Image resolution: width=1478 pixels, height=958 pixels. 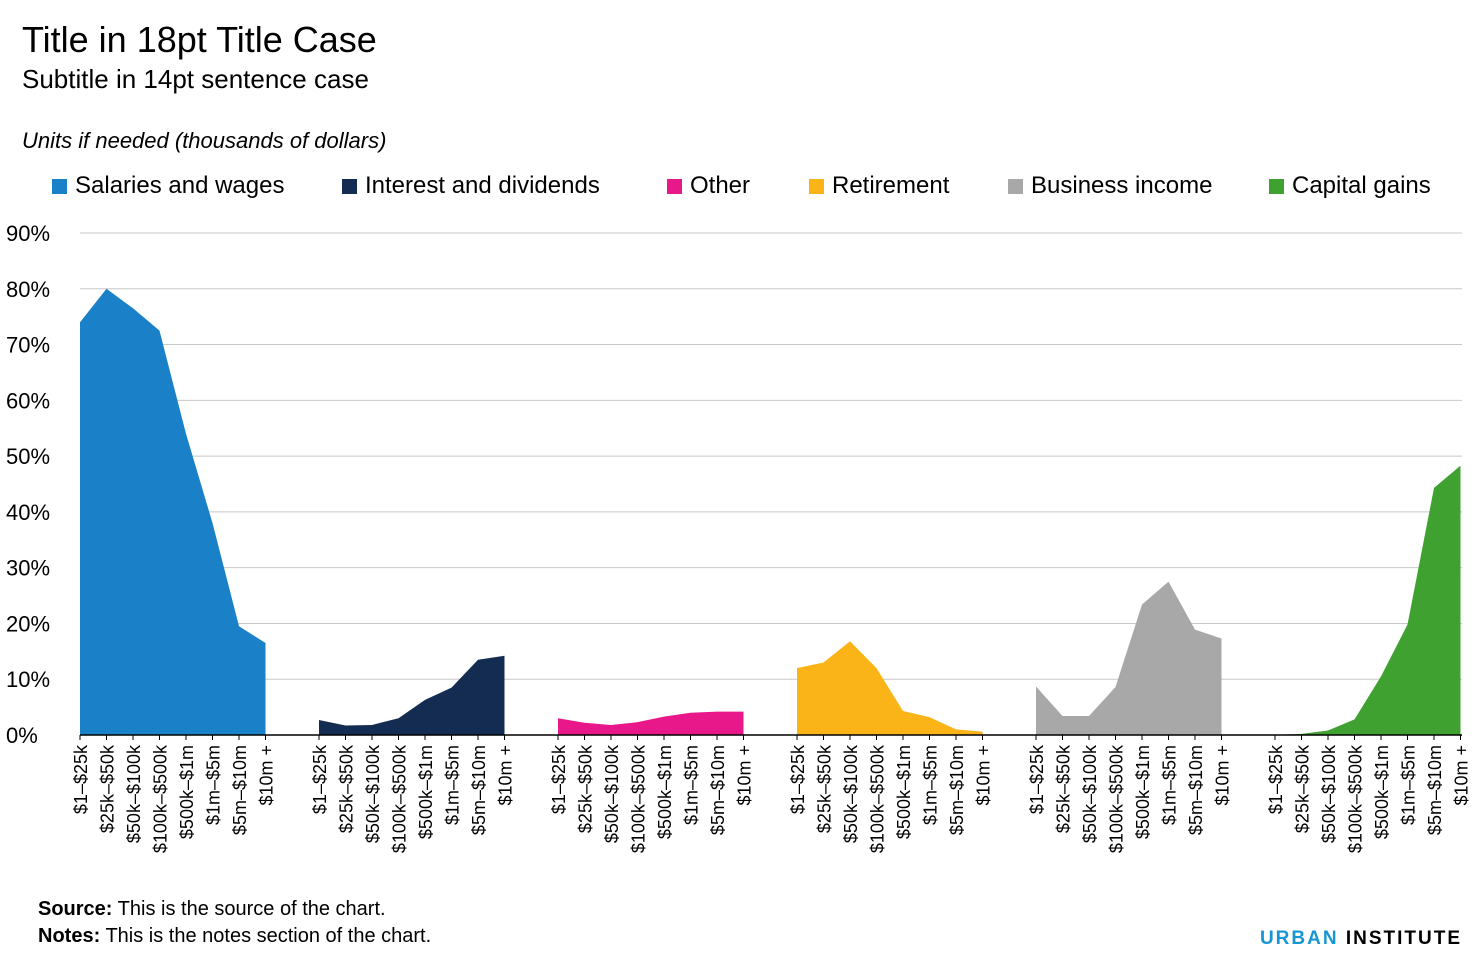 What do you see at coordinates (195, 79) in the screenshot?
I see `chart-subtitle: Subtitle in 14pt sentence case` at bounding box center [195, 79].